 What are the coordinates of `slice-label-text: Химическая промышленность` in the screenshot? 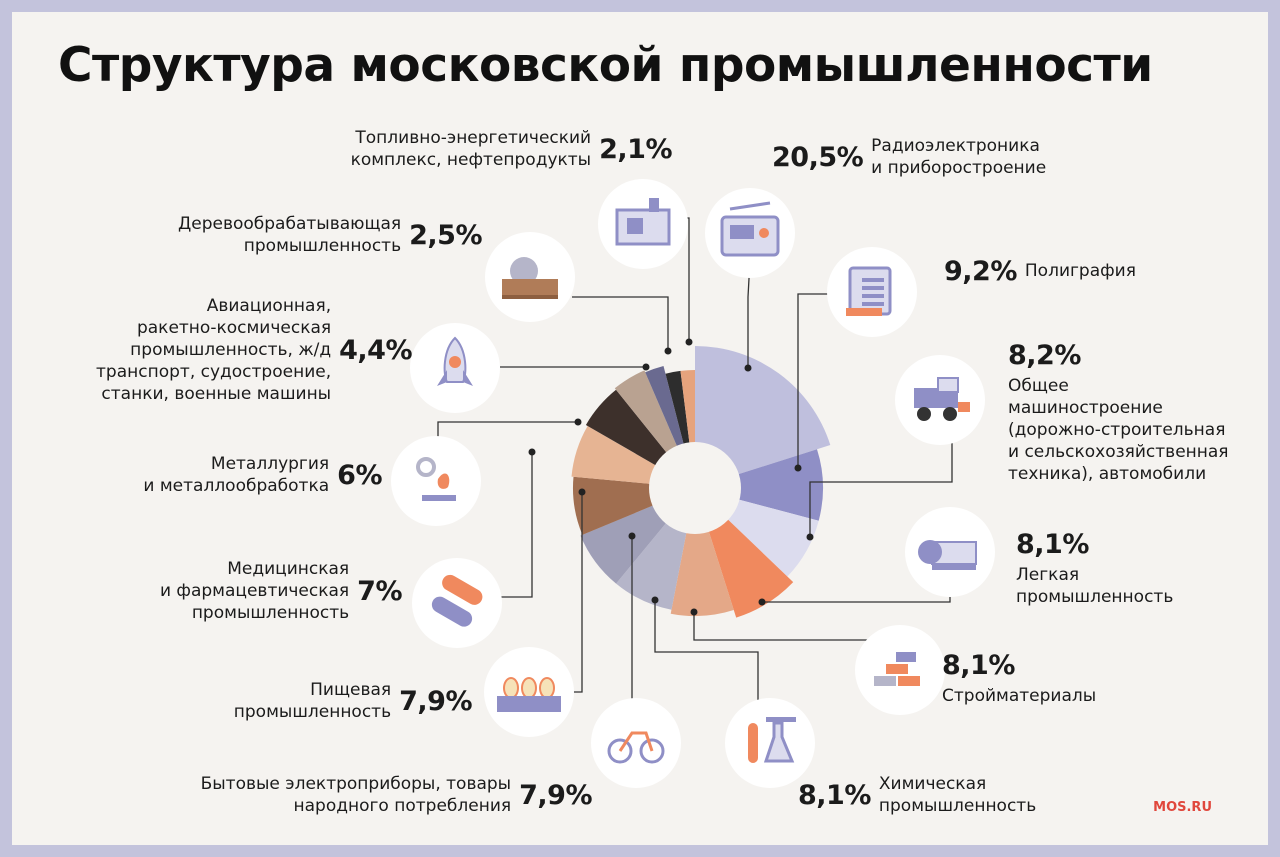 It's located at (957, 795).